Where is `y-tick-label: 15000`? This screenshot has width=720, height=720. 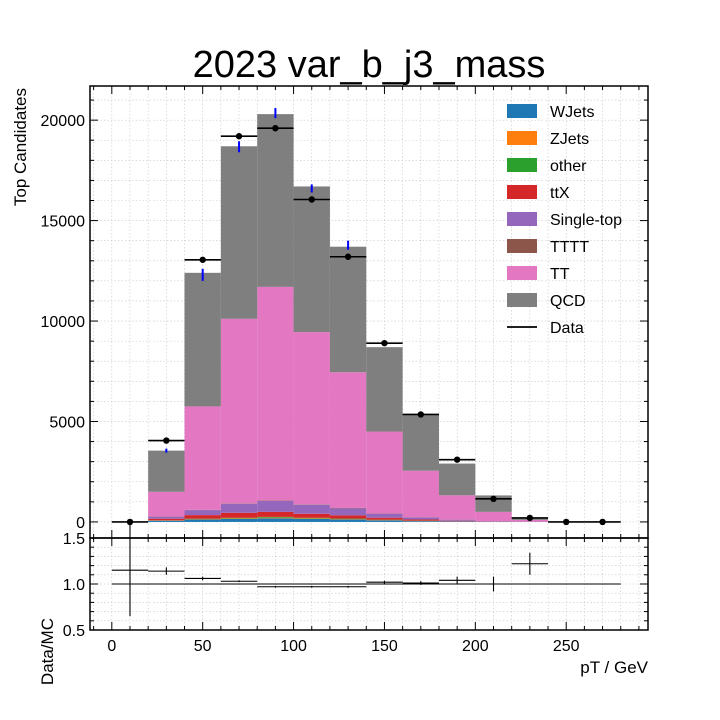 y-tick-label: 15000 is located at coordinates (63, 222).